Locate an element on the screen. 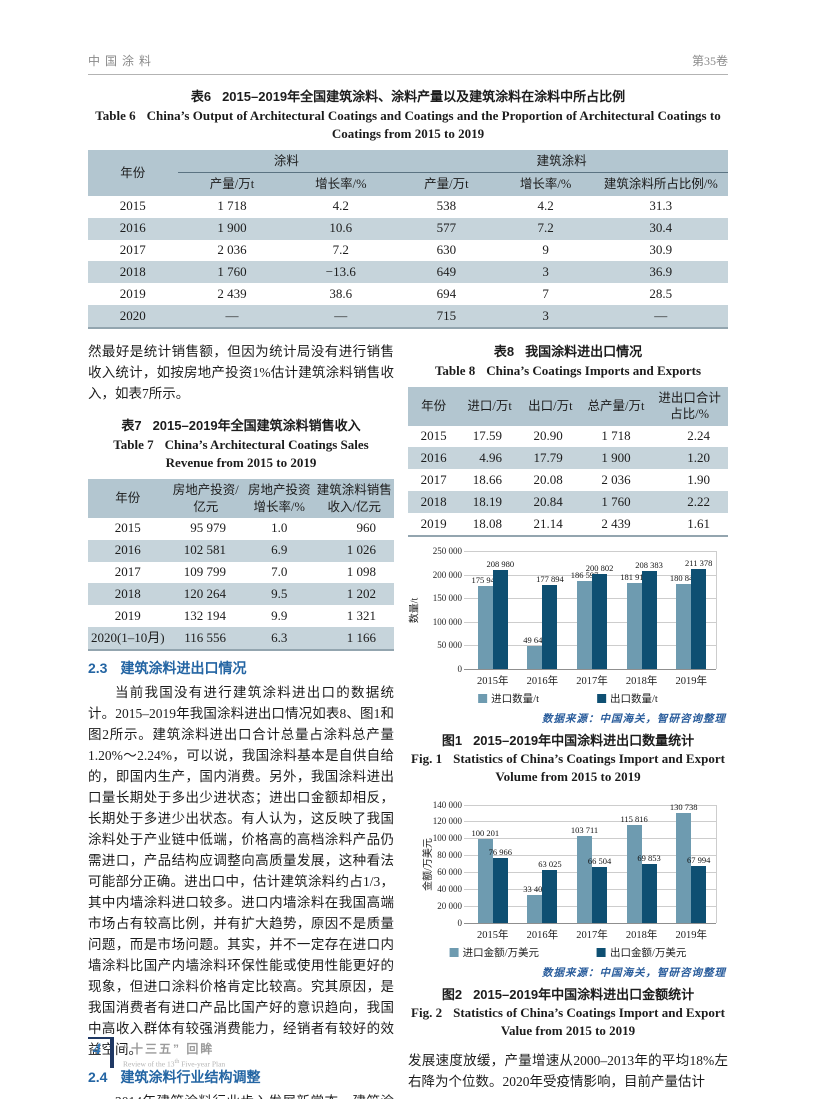 The image size is (816, 1099). bar-value-label: 181 915 is located at coordinates (634, 577).